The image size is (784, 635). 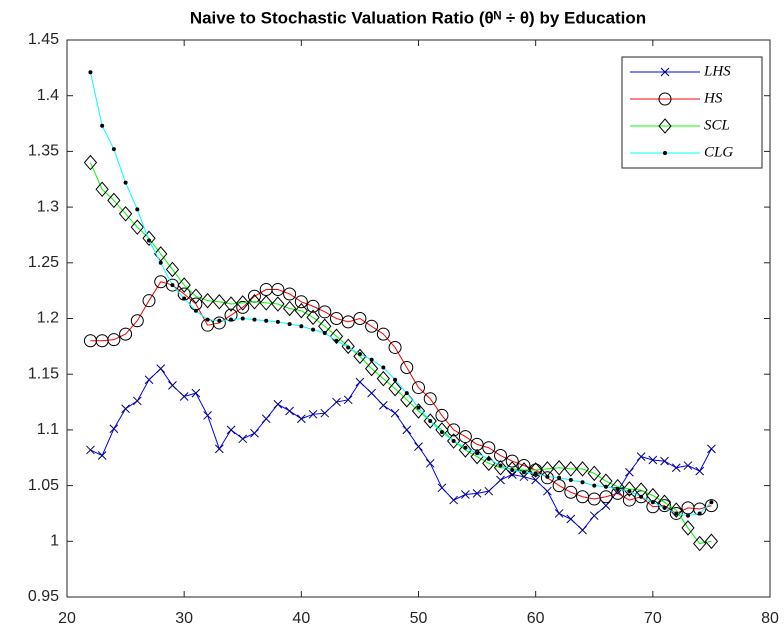 I want to click on y-tick-label: 1.35, so click(x=43, y=151).